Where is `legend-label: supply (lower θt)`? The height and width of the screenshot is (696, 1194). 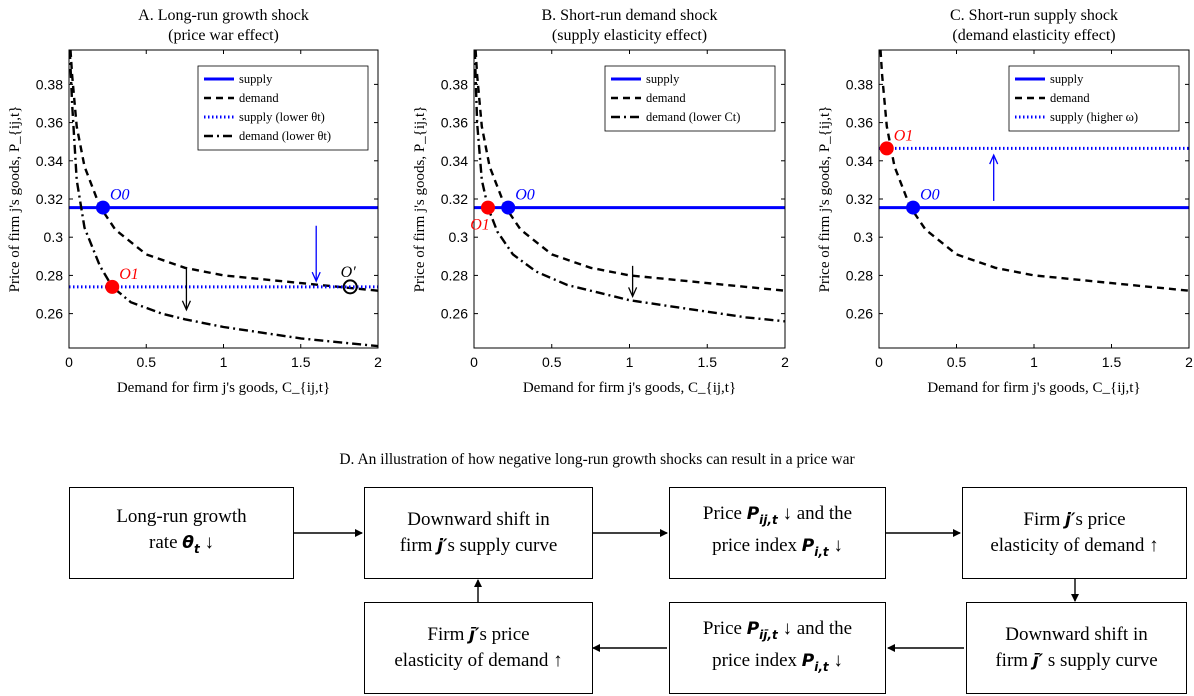 legend-label: supply (lower θt) is located at coordinates (282, 117).